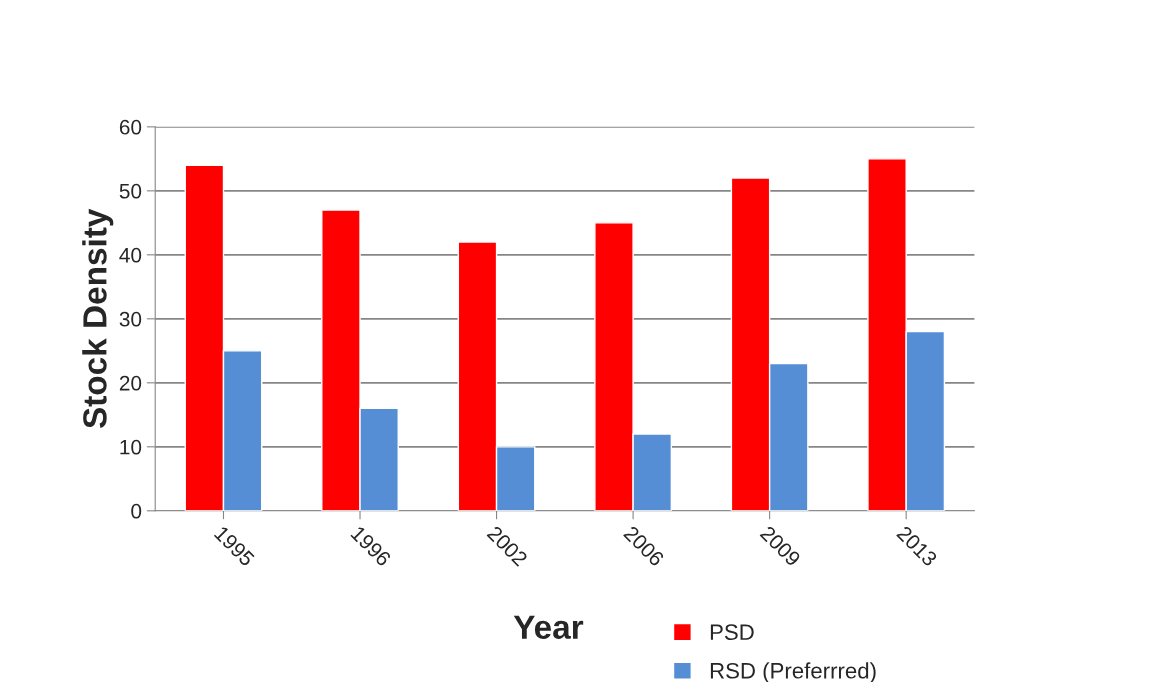 The image size is (1167, 682). I want to click on y-tick-label: 50, so click(130, 191).